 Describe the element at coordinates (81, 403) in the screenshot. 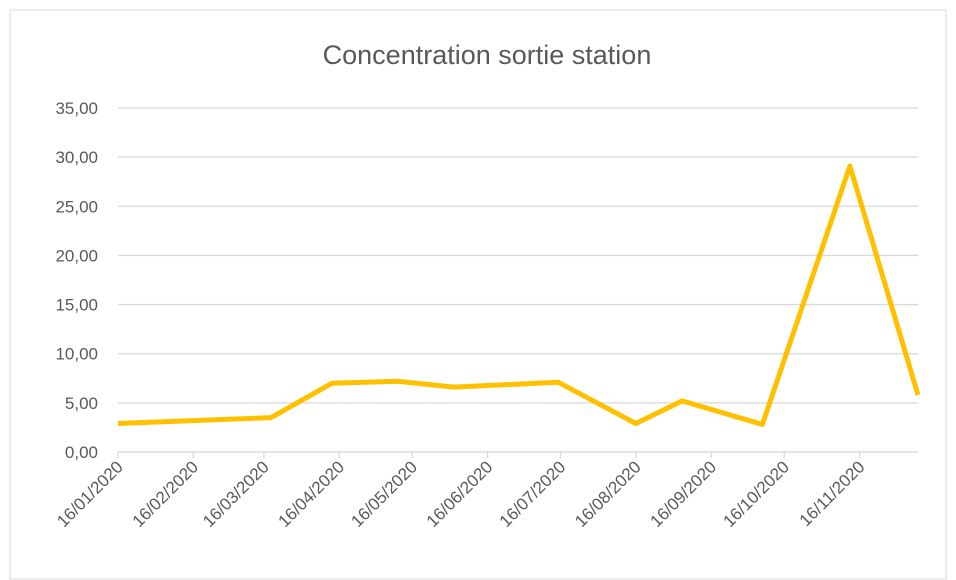

I see `y-tick-label: 5,00` at that location.